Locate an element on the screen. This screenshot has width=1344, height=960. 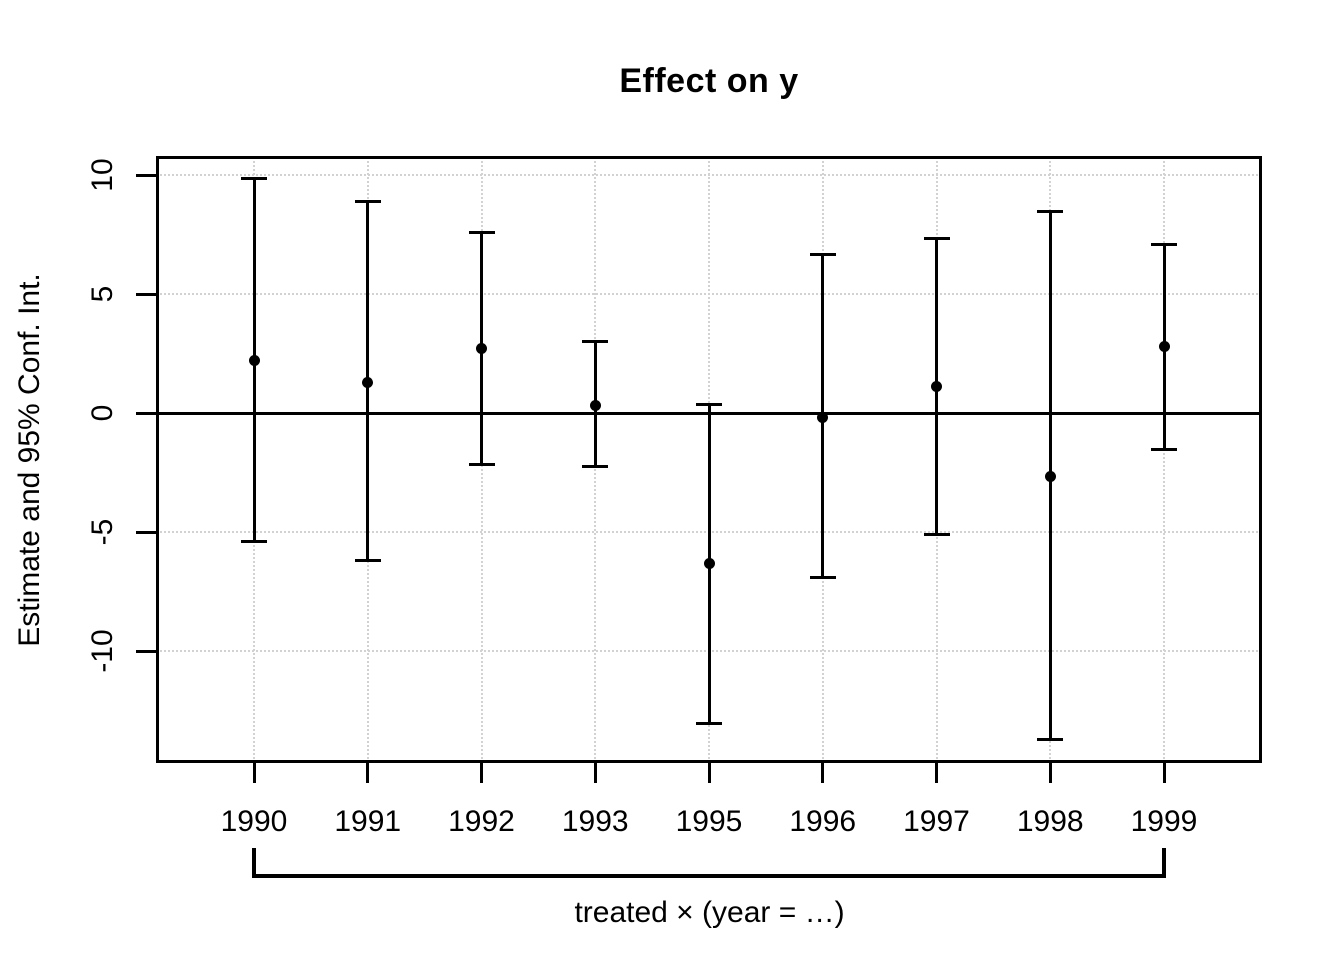
x-axis-tick-label-1991: 1991 is located at coordinates (368, 821).